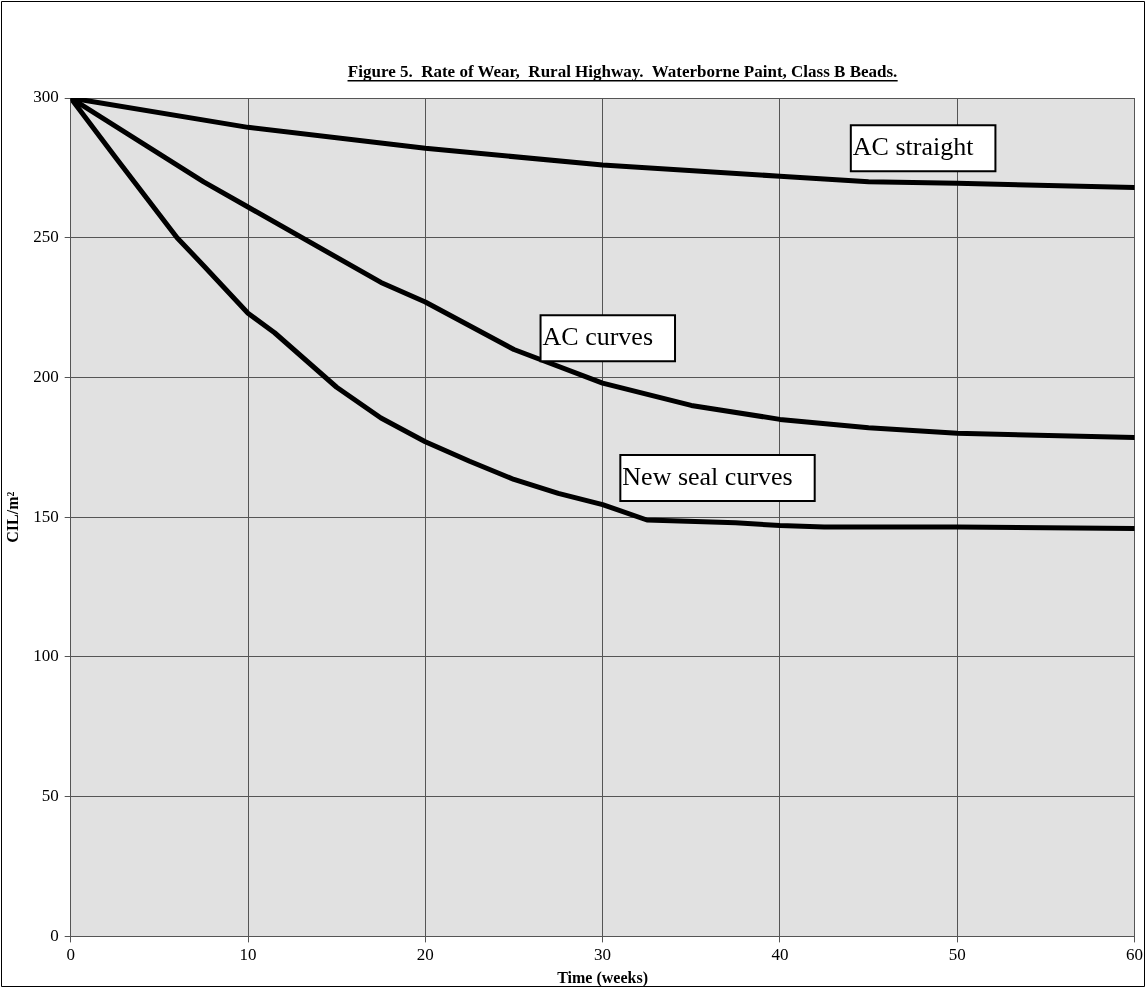  Describe the element at coordinates (54, 935) in the screenshot. I see `y-tick-label: 0` at that location.